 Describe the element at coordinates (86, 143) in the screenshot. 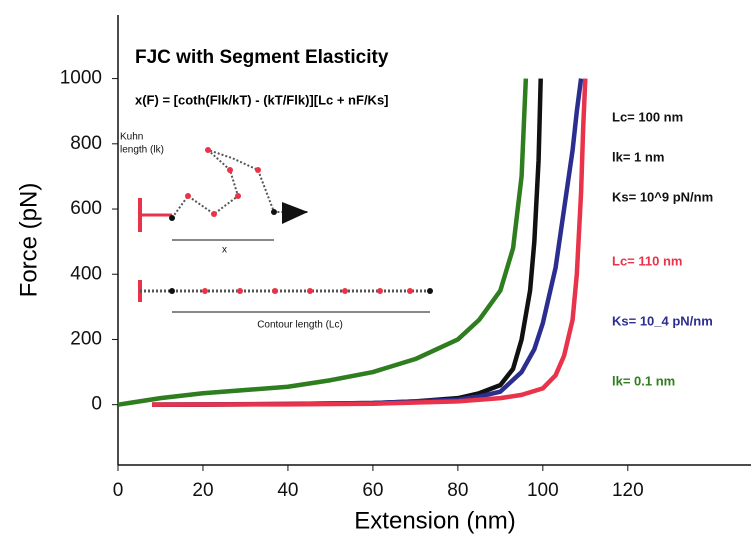

I see `y-tick-label: 800` at that location.